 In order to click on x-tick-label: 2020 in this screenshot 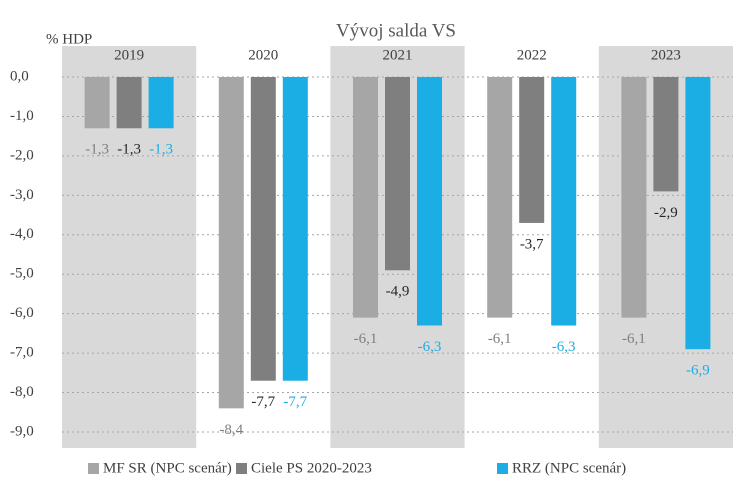, I will do `click(263, 55)`.